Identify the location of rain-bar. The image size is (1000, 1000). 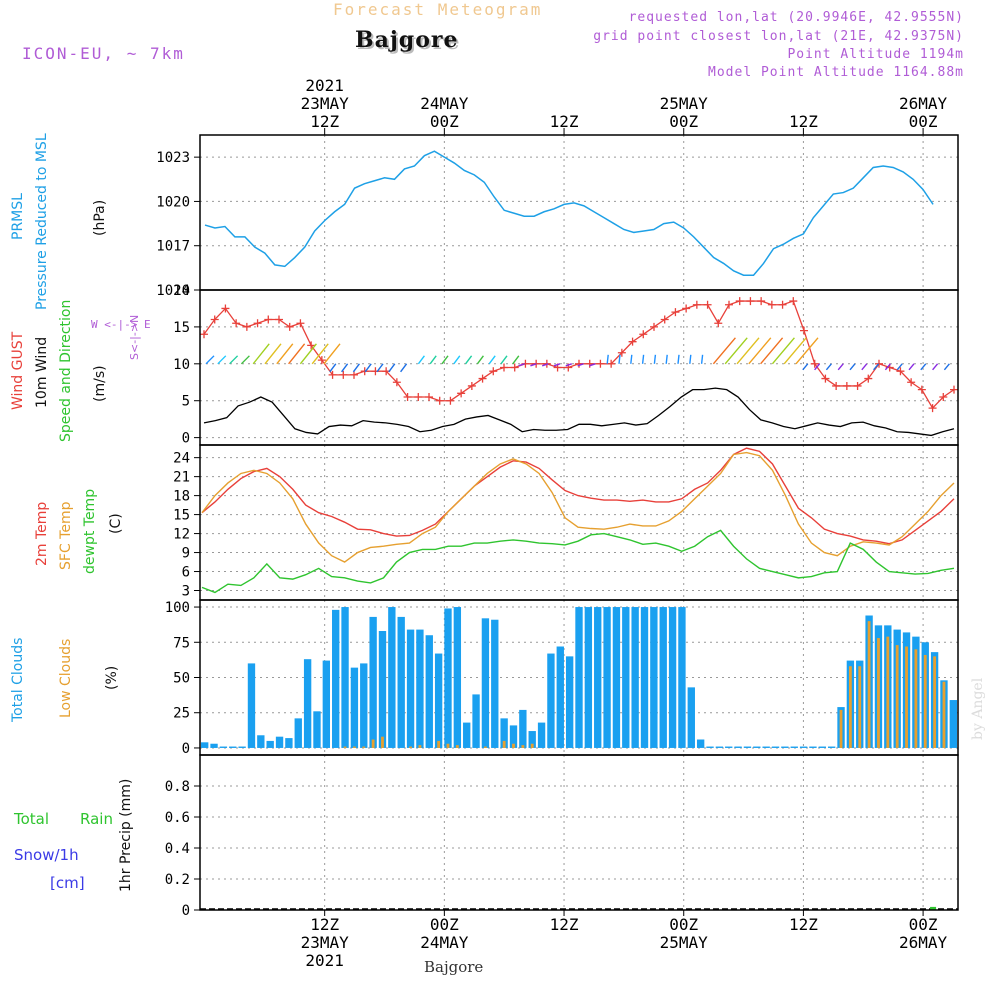
(933, 908).